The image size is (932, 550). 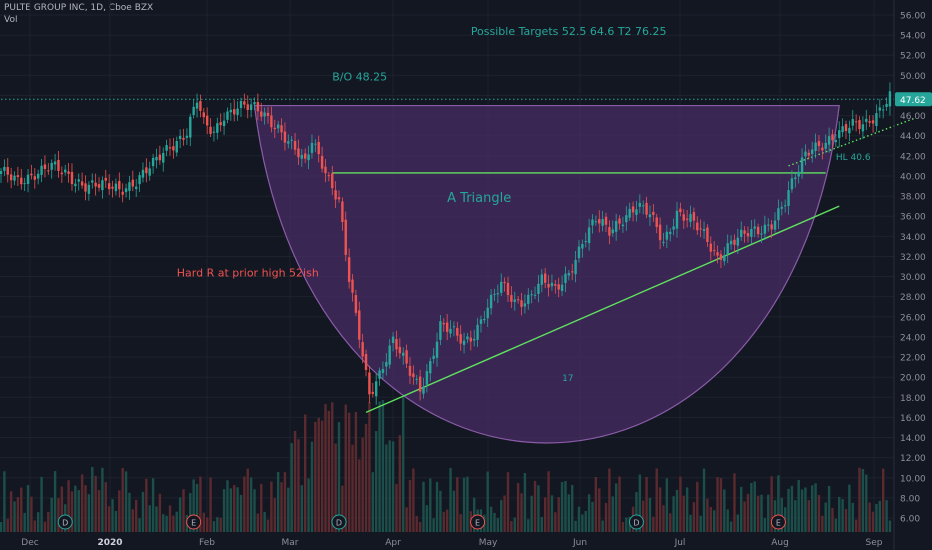 I want to click on volume-label: Vol, so click(x=11, y=20).